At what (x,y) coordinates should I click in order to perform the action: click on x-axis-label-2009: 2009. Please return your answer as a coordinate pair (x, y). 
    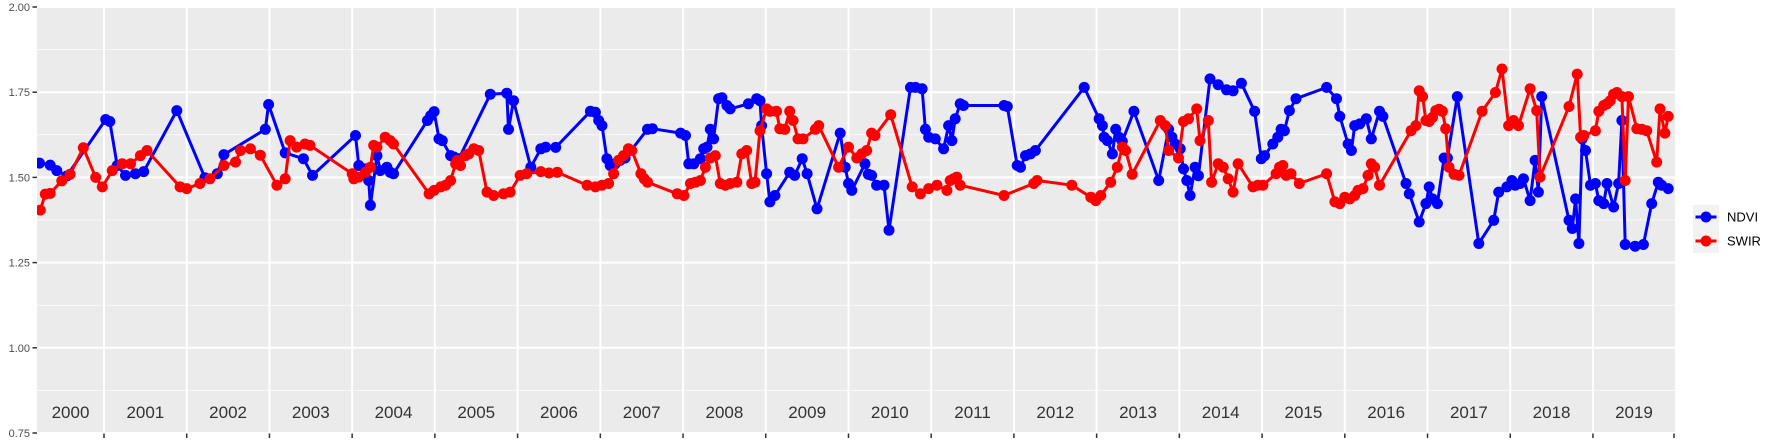
    Looking at the image, I should click on (807, 412).